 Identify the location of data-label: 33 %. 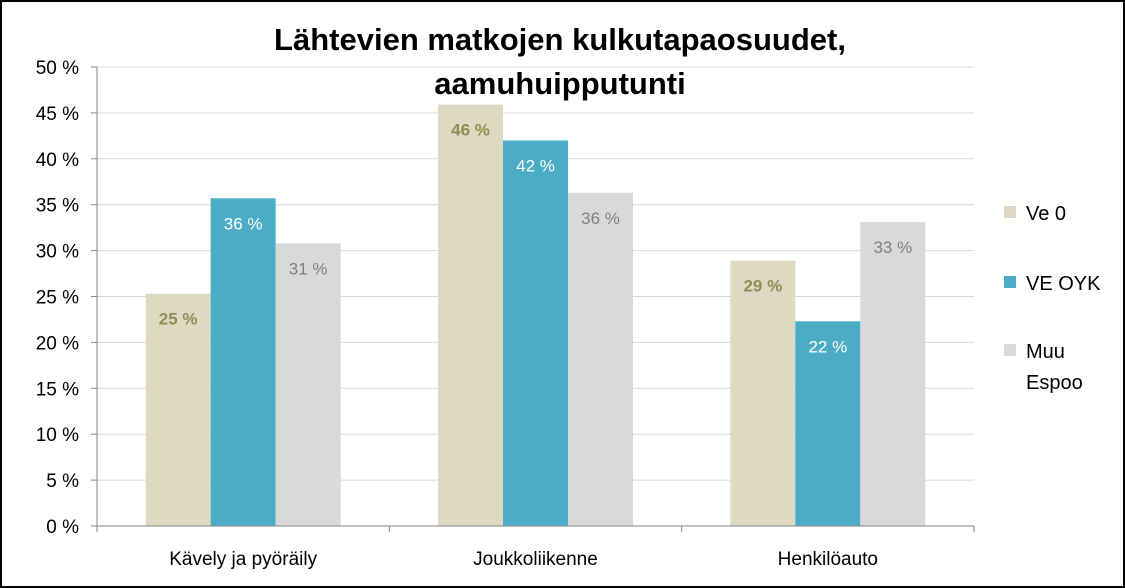
(892, 247).